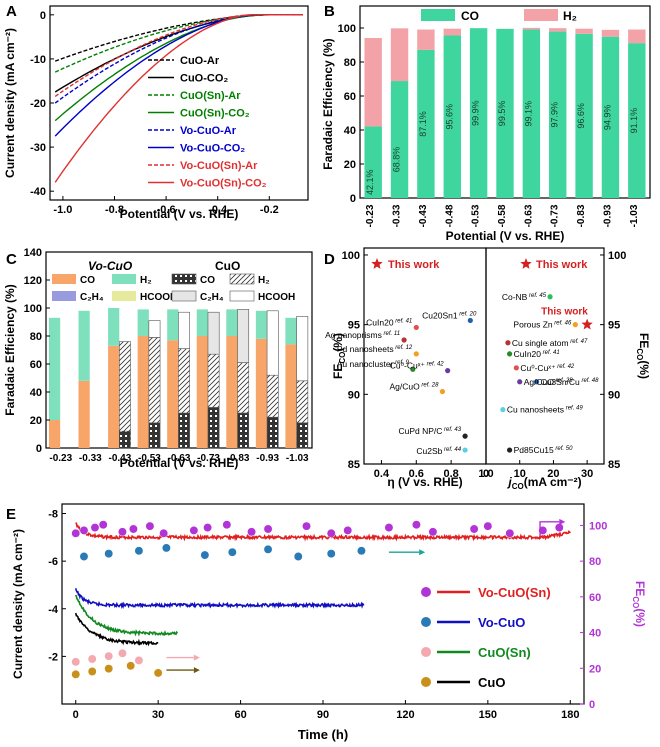 Image resolution: width=660 pixels, height=747 pixels. What do you see at coordinates (542, 325) in the screenshot?
I see `d-point-label-right: Porous Zn ref. 46` at bounding box center [542, 325].